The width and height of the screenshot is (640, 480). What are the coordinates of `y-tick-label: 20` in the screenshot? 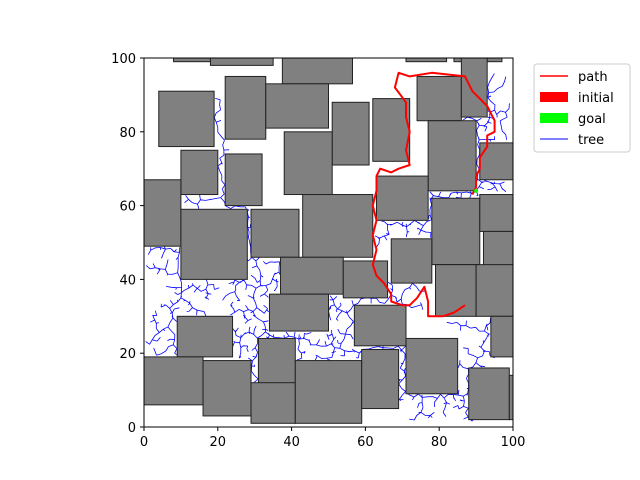 It's located at (127, 354).